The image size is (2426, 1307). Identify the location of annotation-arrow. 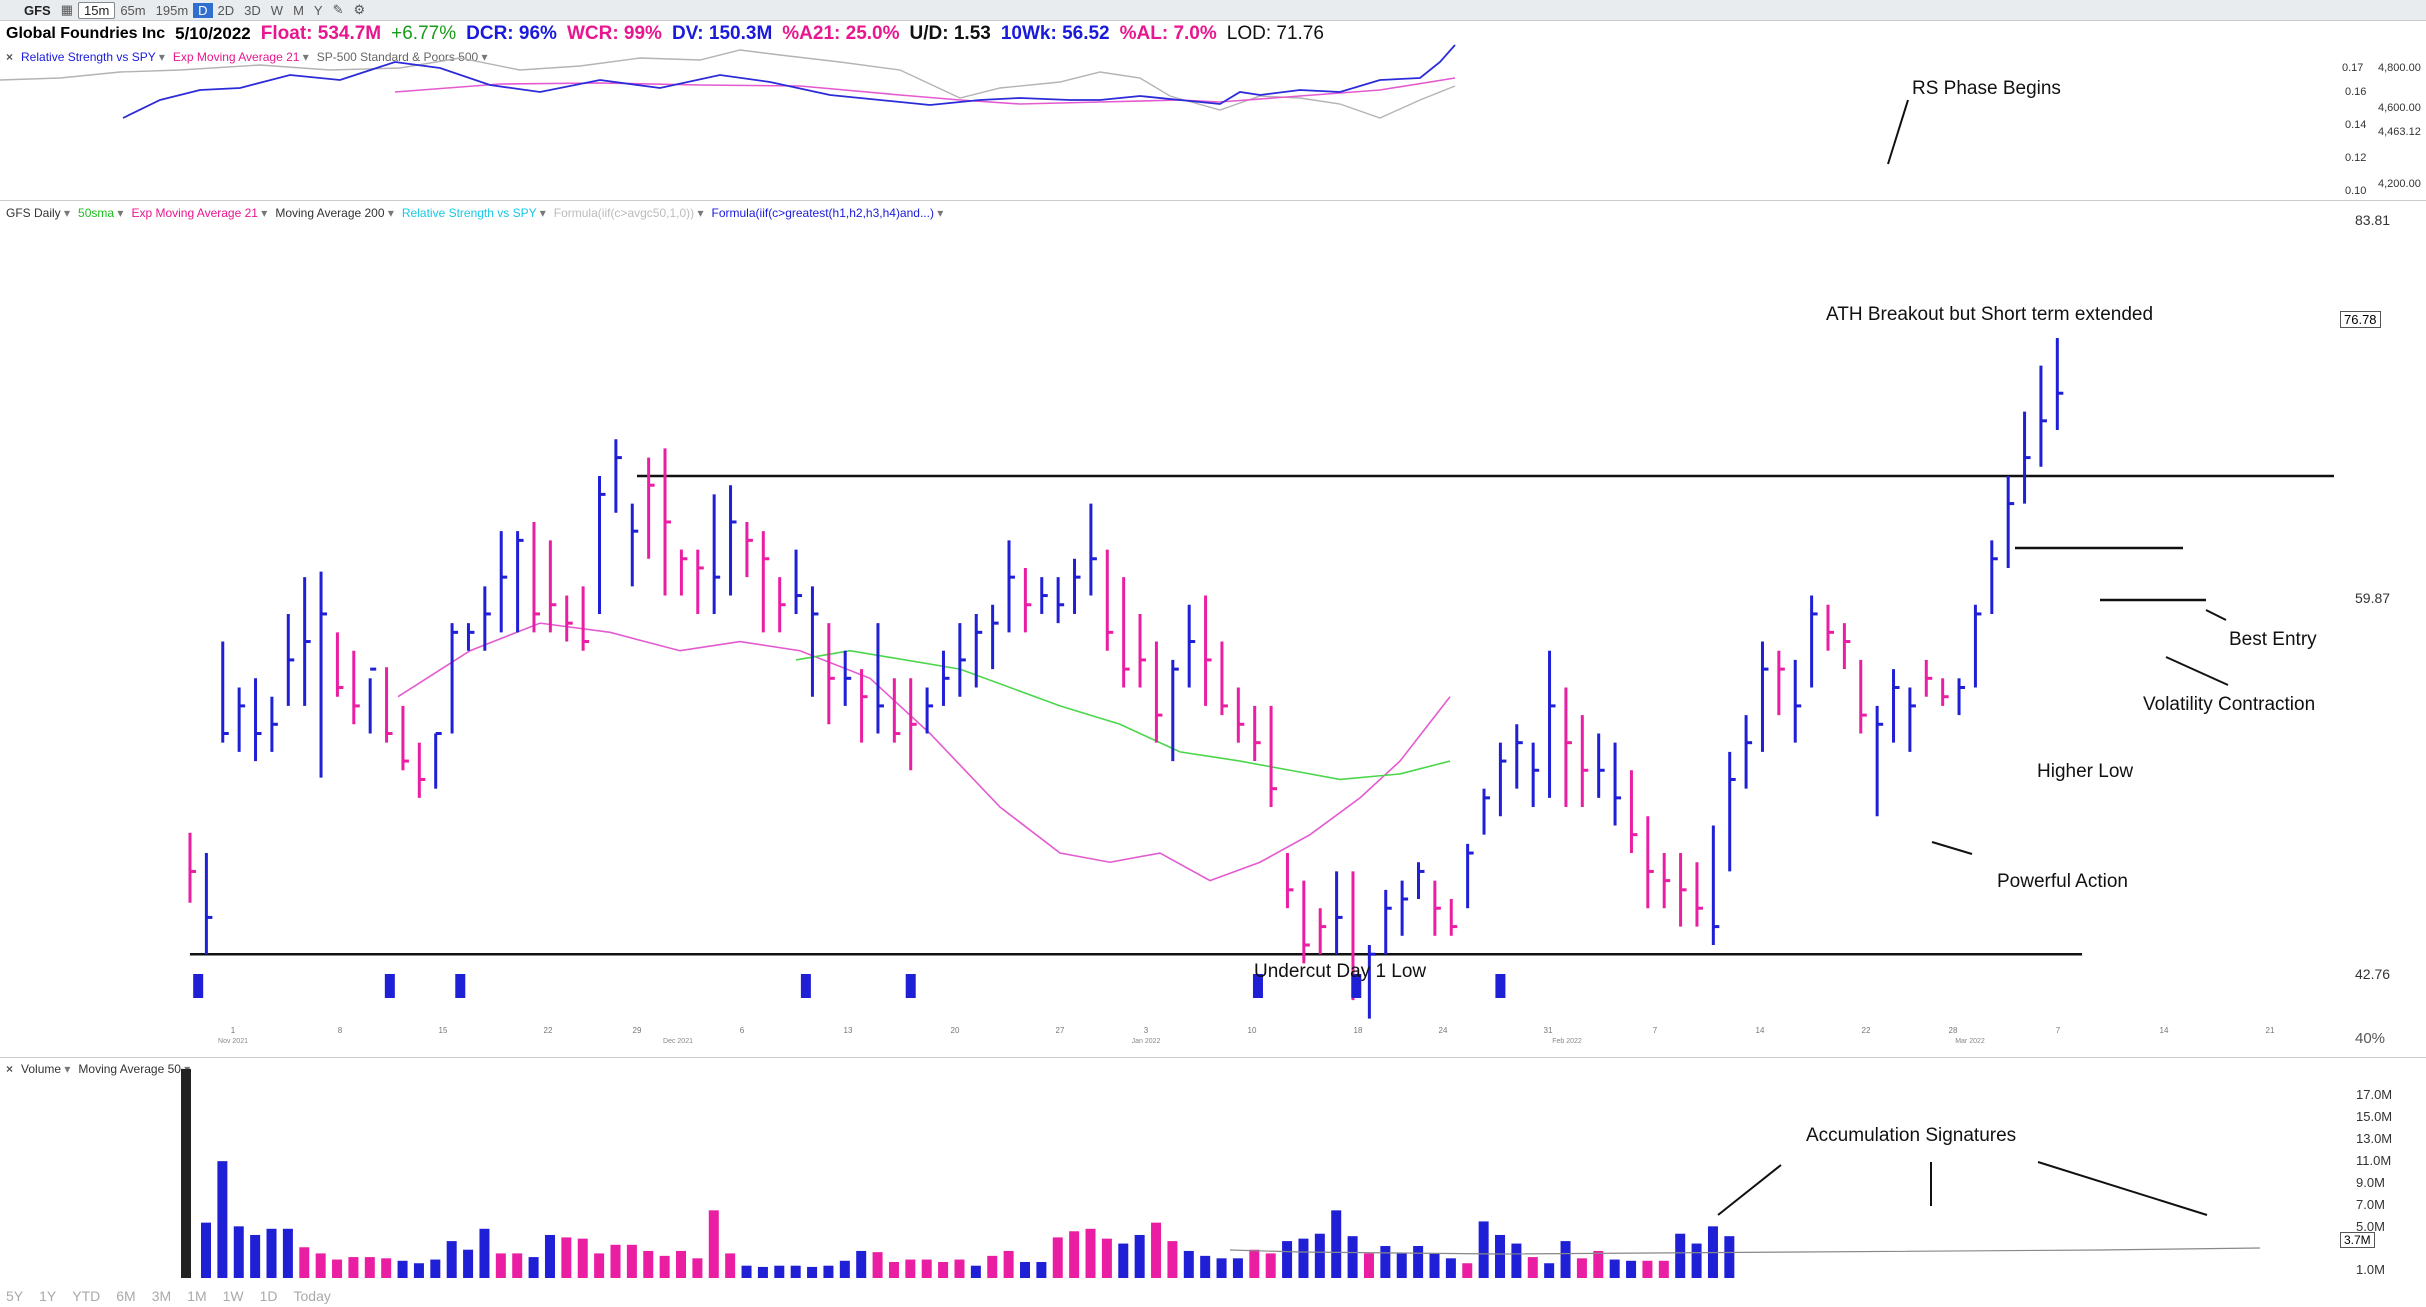
(2122, 1188).